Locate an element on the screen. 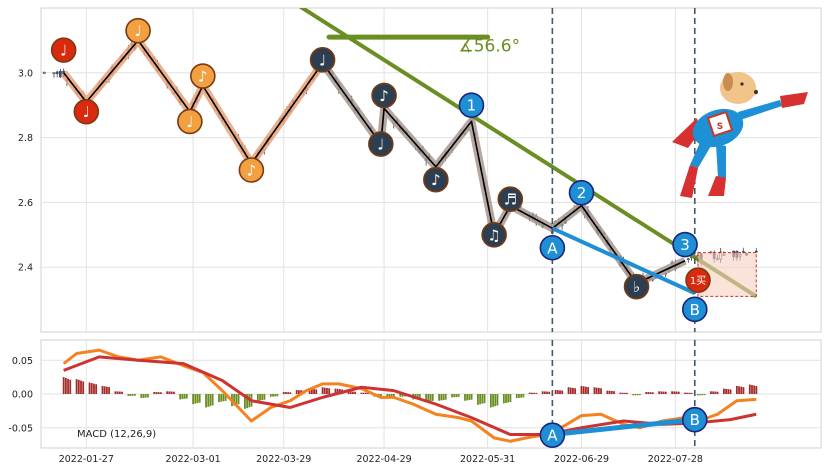 The height and width of the screenshot is (471, 828). marker-label: ♪ is located at coordinates (436, 180).